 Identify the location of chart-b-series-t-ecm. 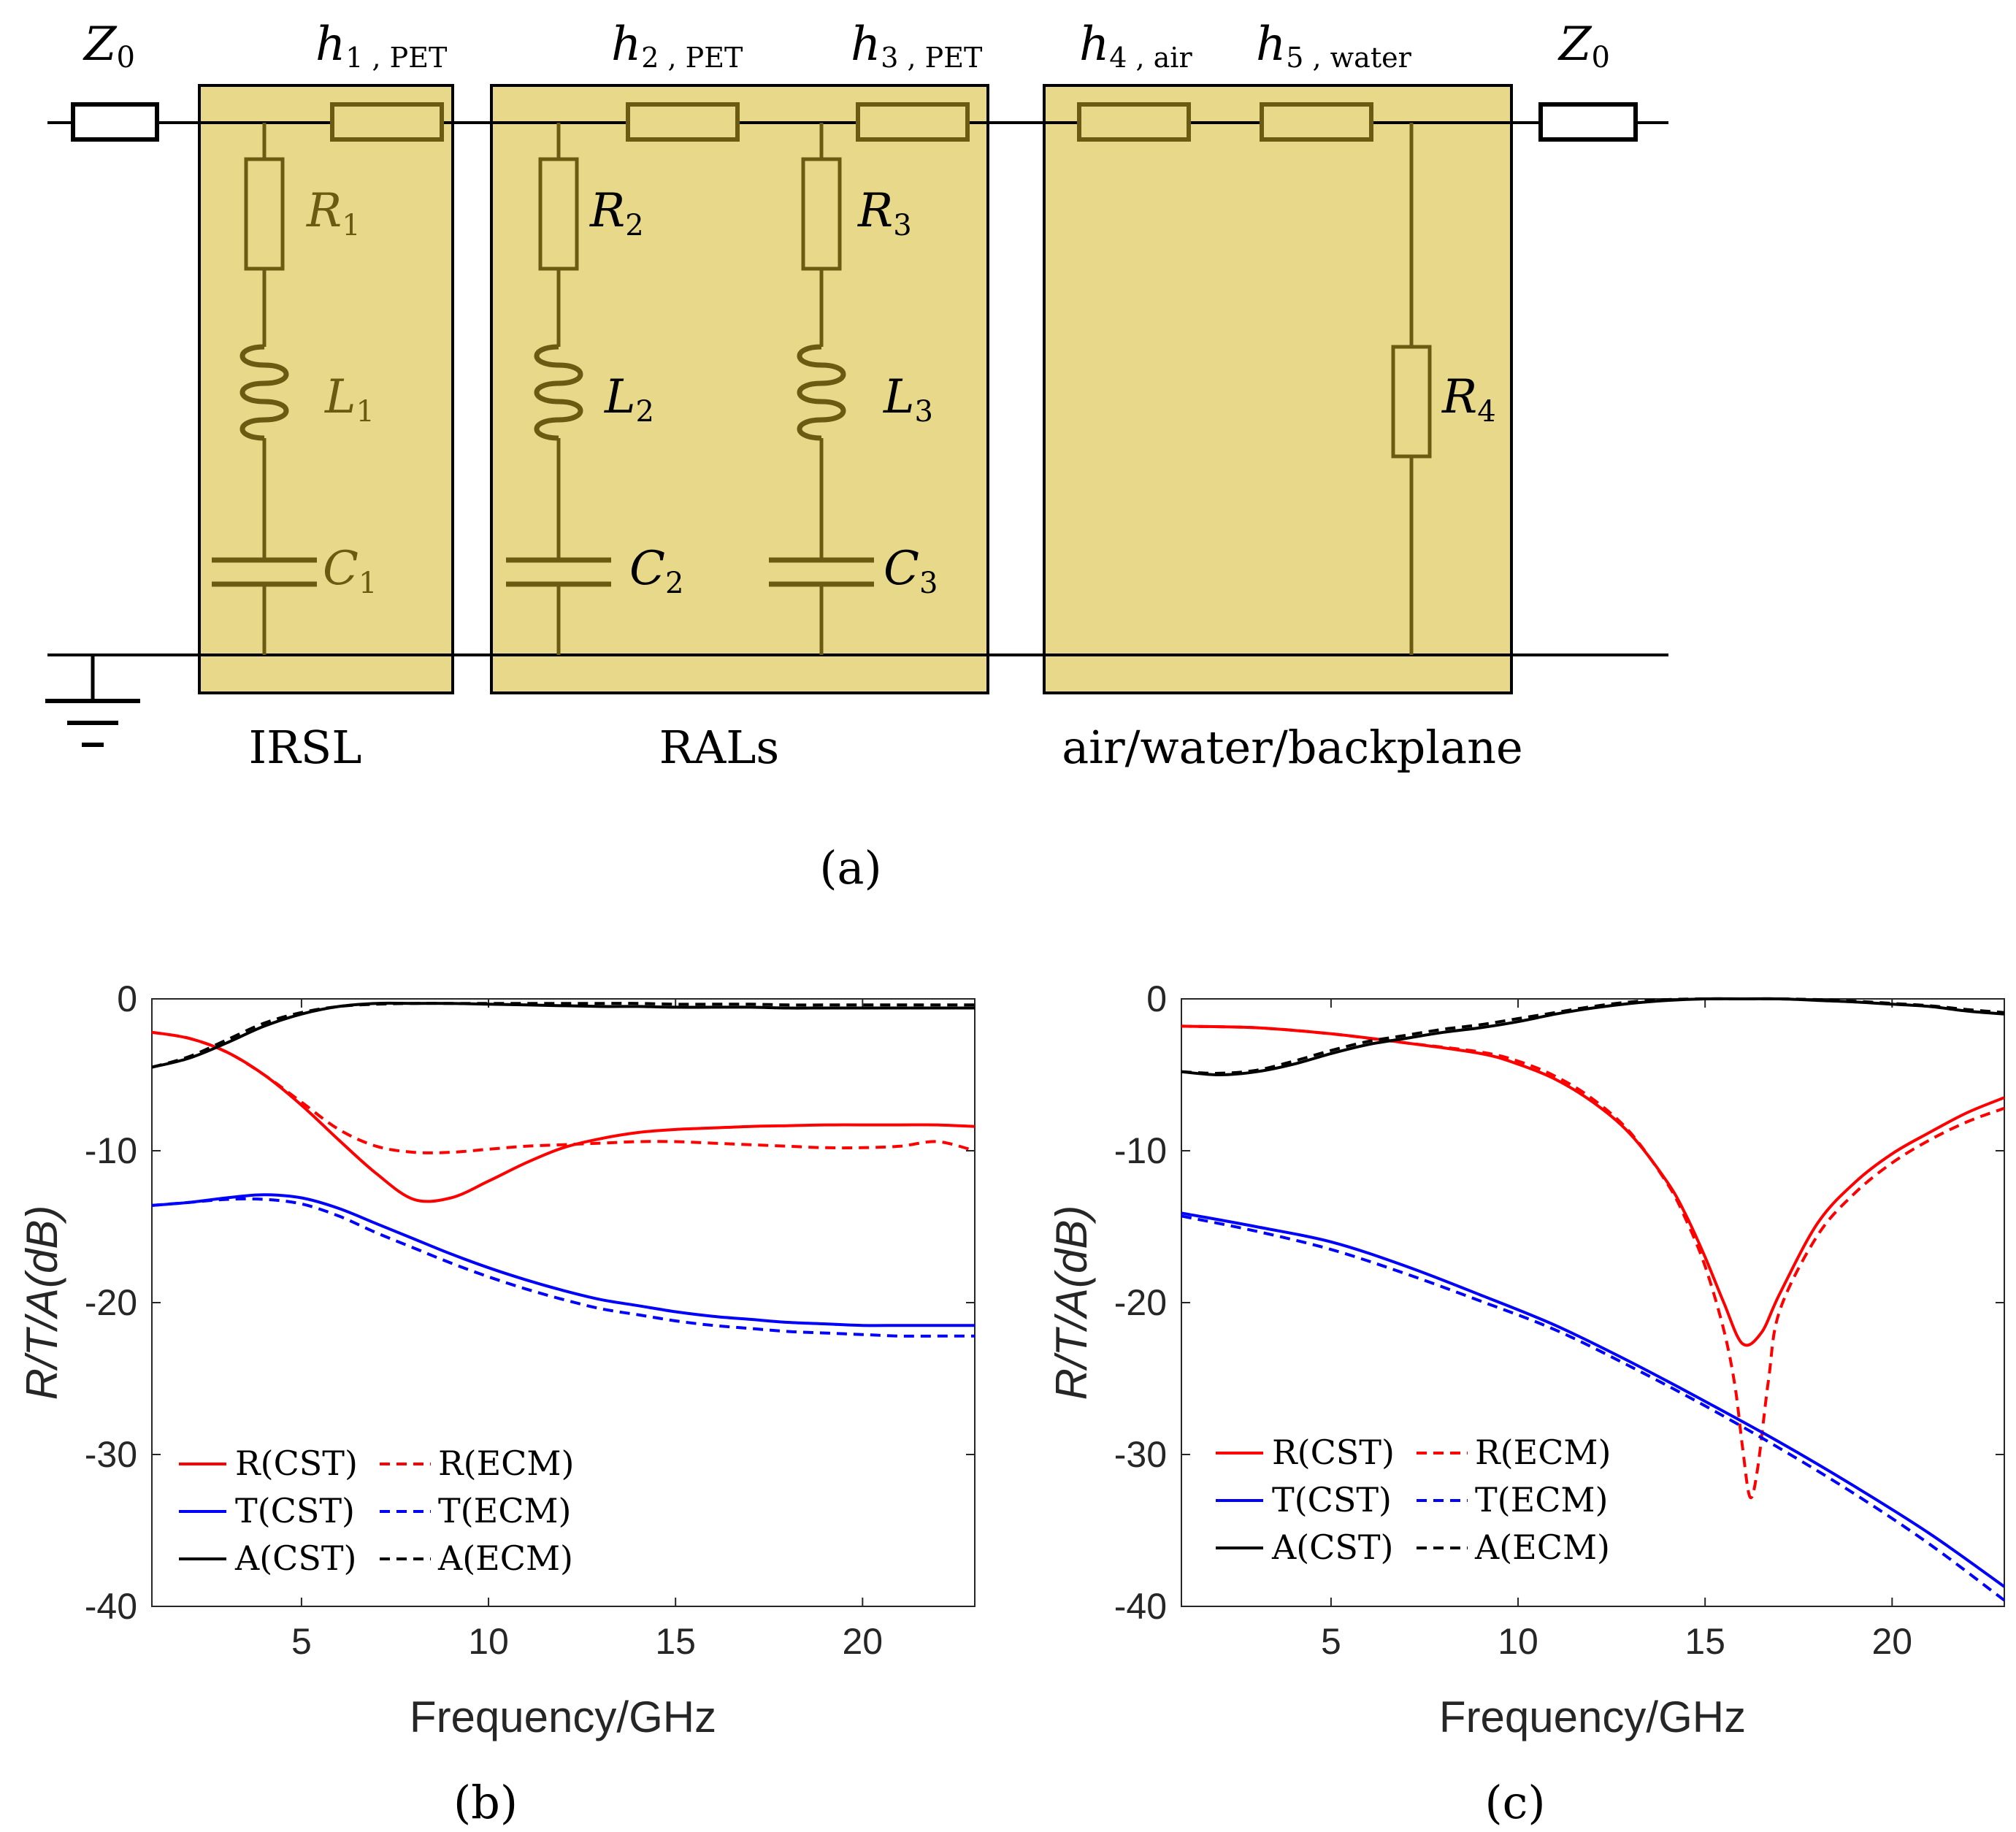
(563, 1267).